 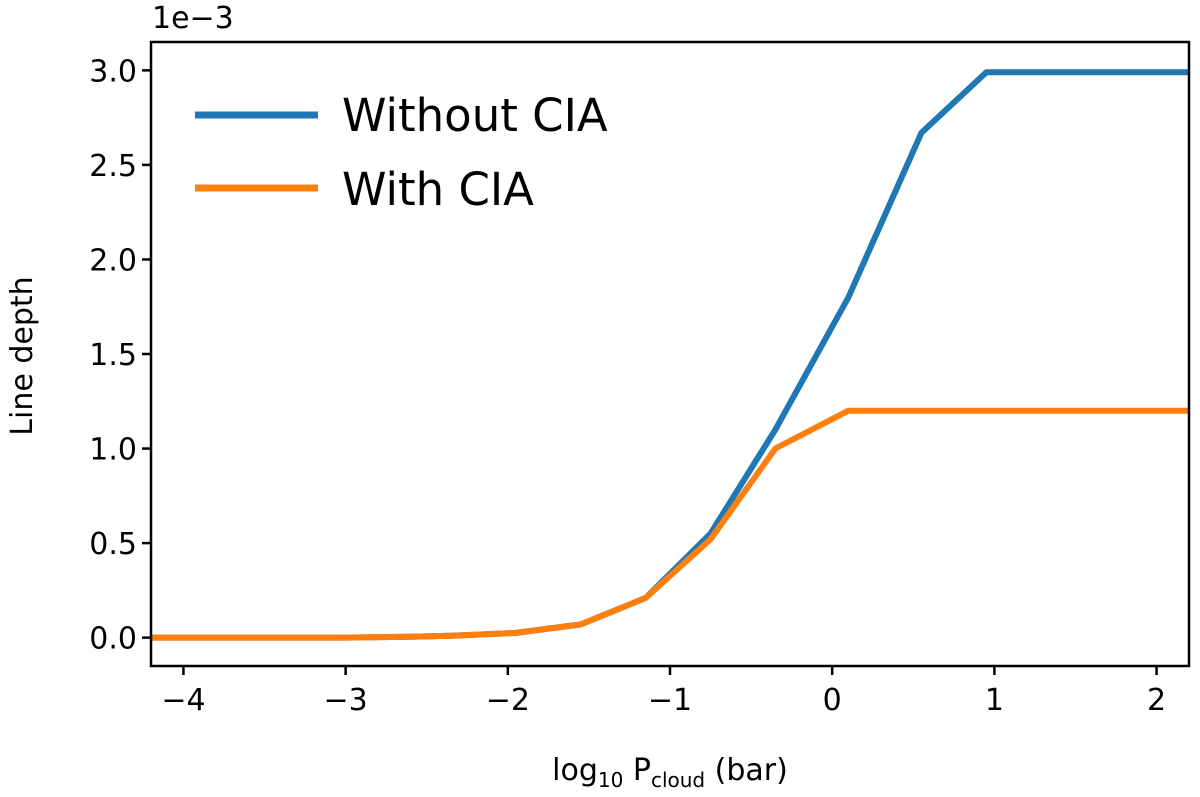 I want to click on y-axis-label: Line depth, so click(x=22, y=355).